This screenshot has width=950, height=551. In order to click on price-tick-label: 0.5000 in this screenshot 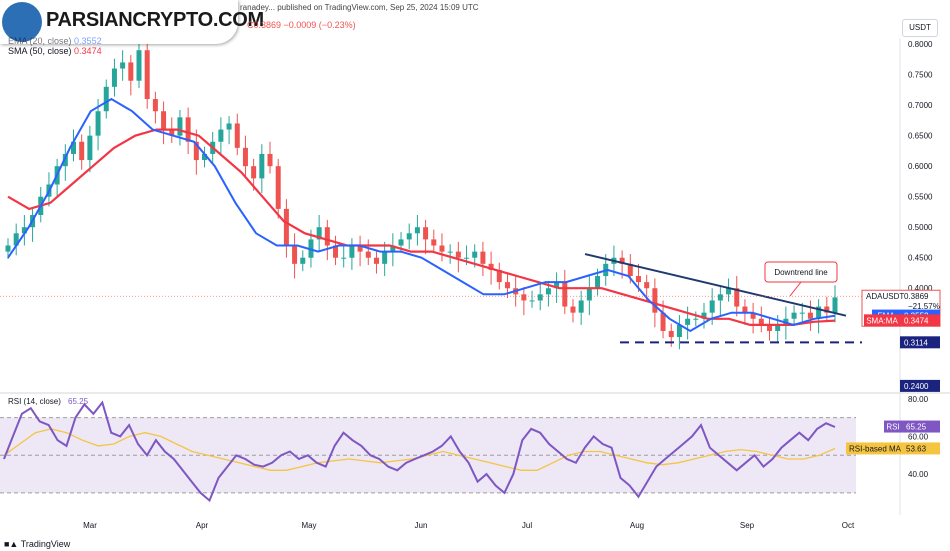, I will do `click(920, 227)`.